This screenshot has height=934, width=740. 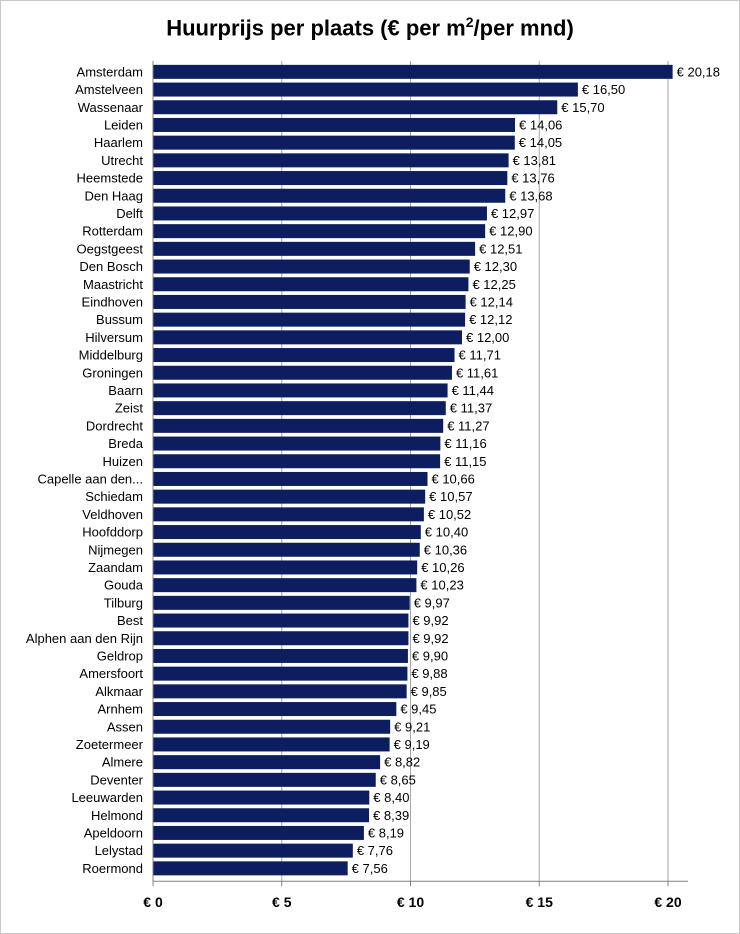 What do you see at coordinates (480, 355) in the screenshot?
I see `value-label: € 11,71` at bounding box center [480, 355].